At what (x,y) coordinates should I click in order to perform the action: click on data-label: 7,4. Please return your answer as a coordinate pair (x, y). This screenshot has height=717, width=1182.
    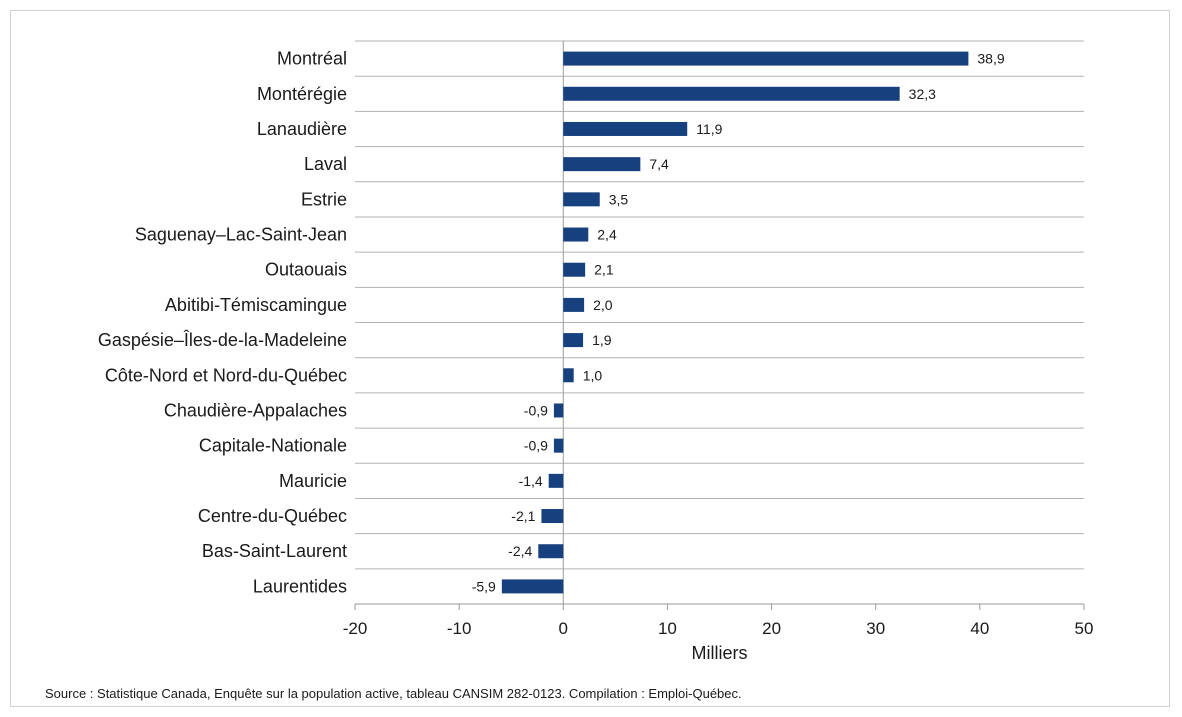
    Looking at the image, I should click on (659, 164).